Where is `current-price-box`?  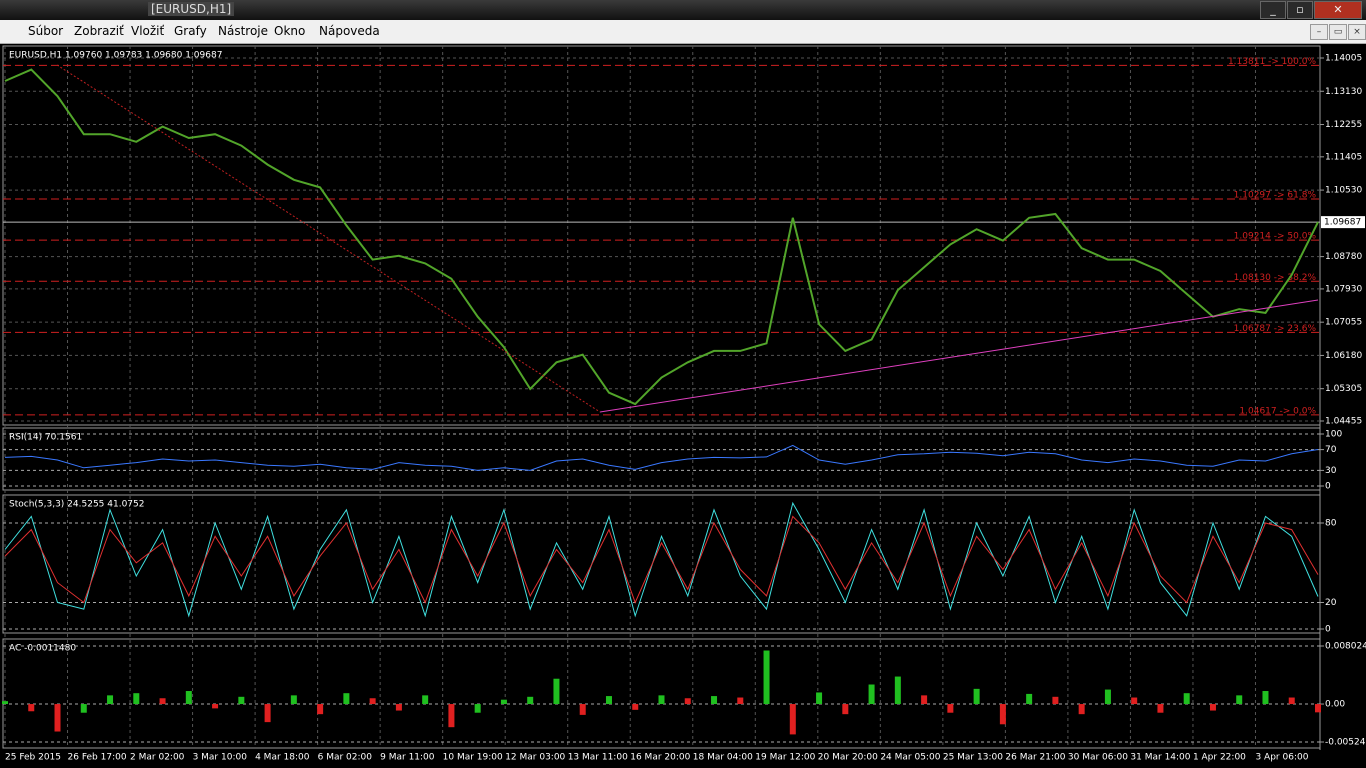
current-price-box is located at coordinates (1343, 222).